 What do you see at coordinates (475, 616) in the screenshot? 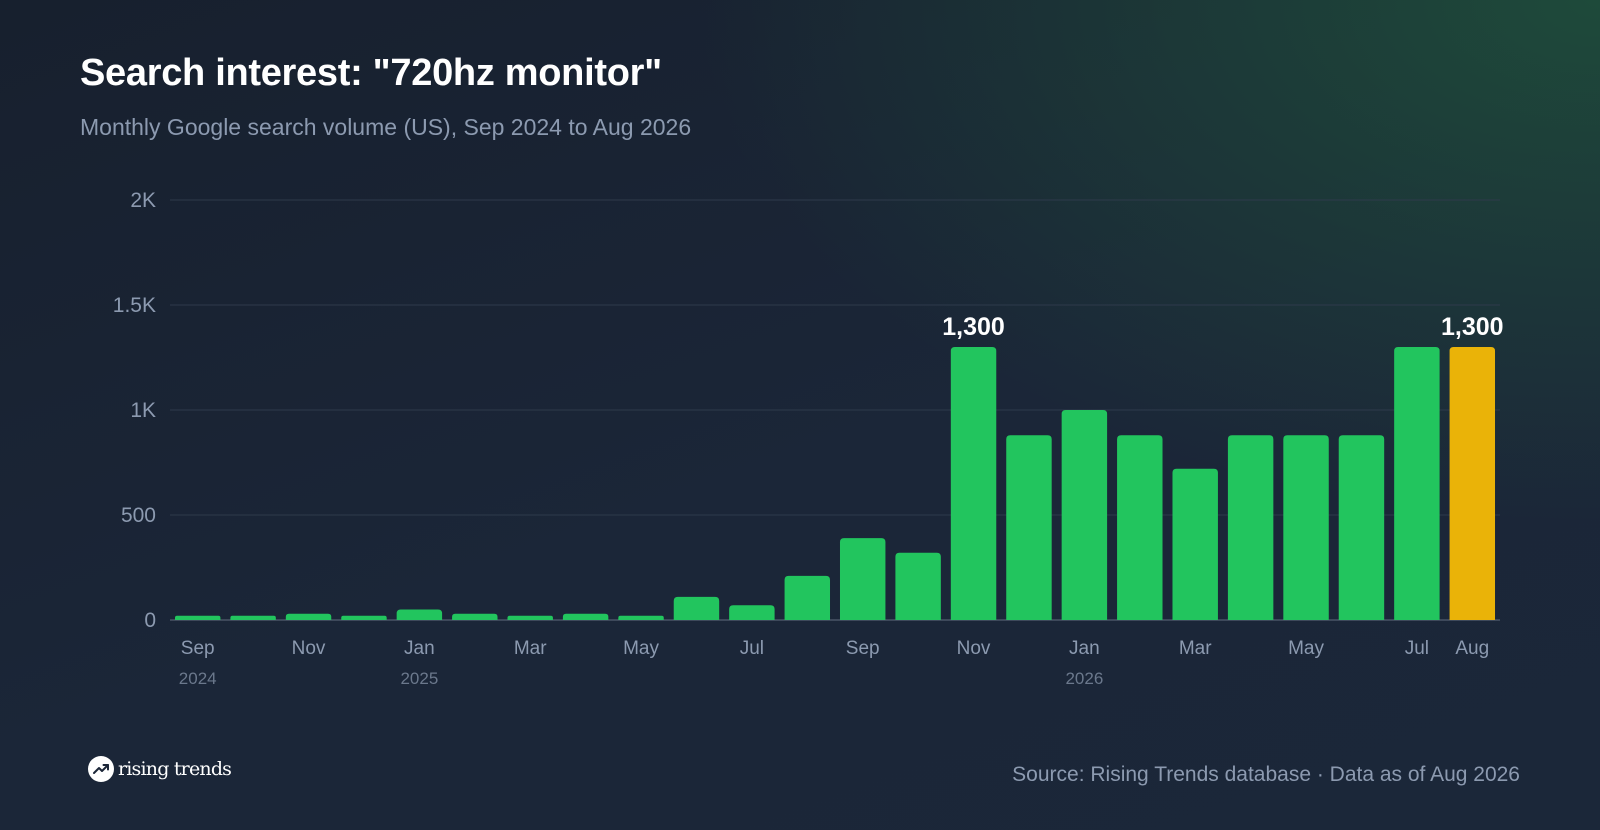
I see `bar-feb-2025` at bounding box center [475, 616].